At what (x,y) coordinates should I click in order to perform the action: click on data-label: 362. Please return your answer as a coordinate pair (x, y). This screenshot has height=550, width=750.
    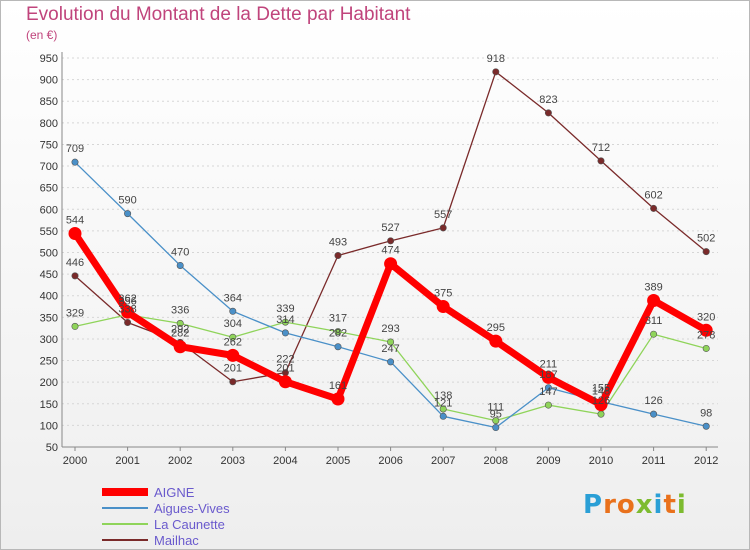
    Looking at the image, I should click on (127, 299).